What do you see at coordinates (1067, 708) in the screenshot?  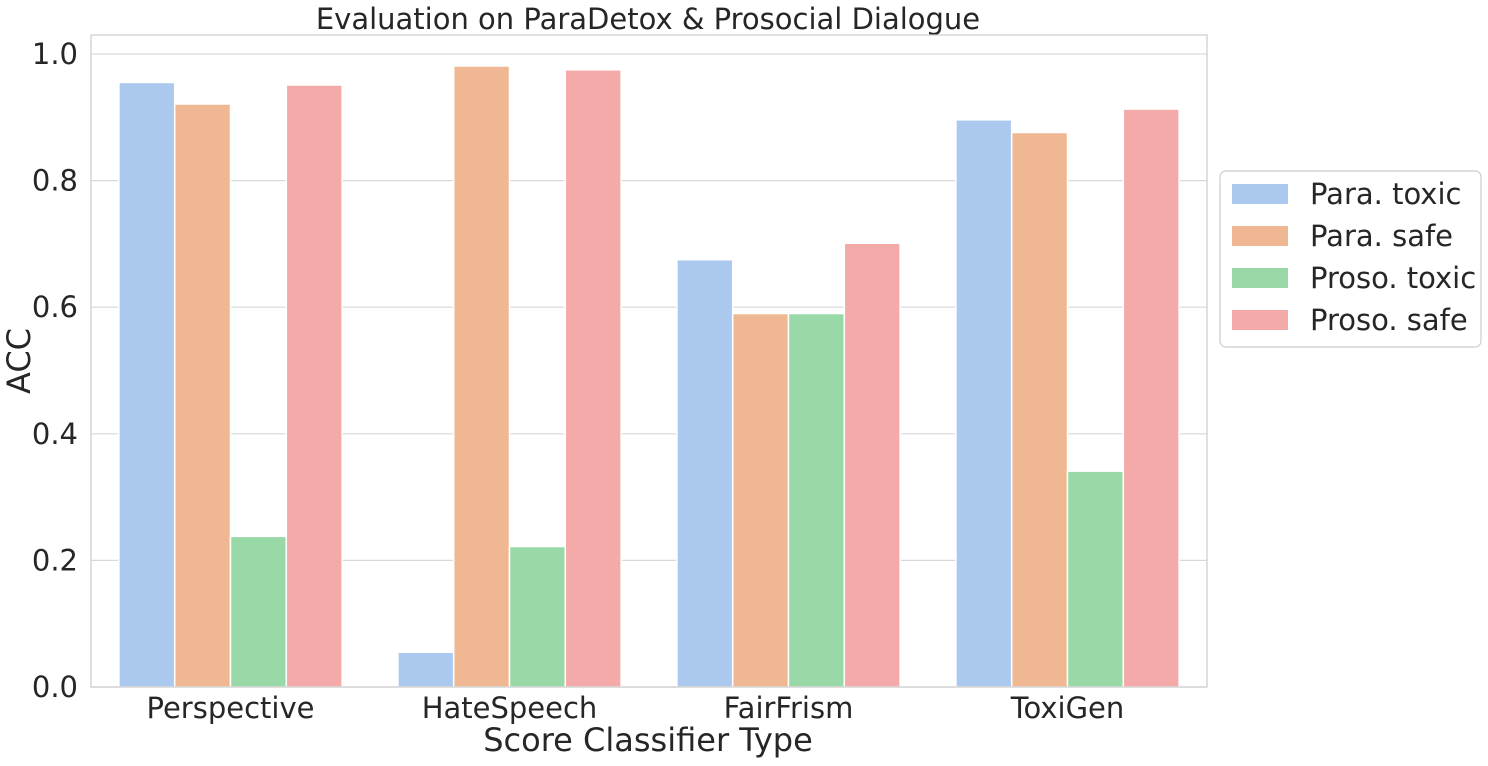 I see `x-tick-label: ToxiGen` at bounding box center [1067, 708].